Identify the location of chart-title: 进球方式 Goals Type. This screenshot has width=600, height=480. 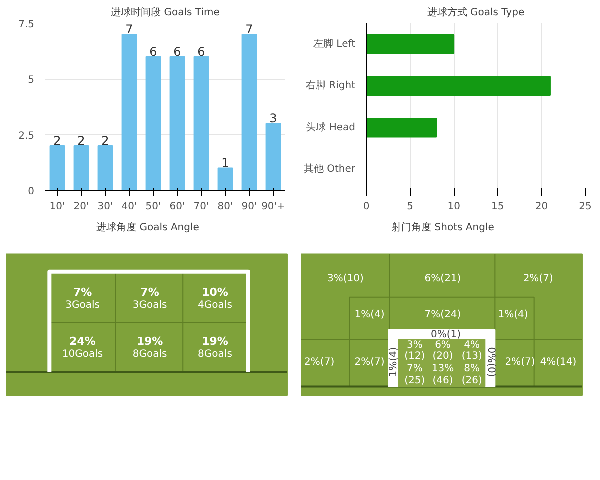
(476, 12).